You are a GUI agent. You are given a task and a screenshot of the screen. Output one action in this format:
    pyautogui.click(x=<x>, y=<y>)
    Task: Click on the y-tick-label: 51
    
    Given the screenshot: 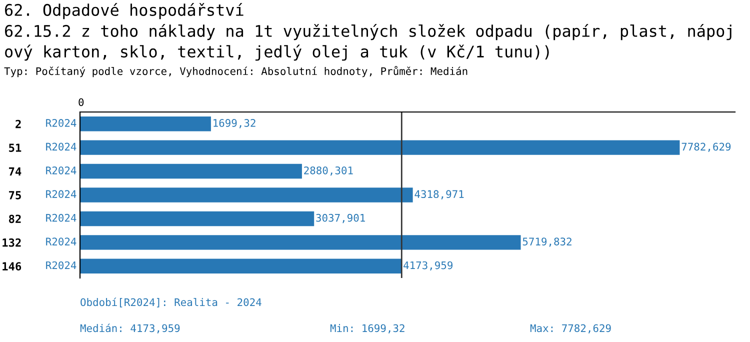 What is the action you would take?
    pyautogui.click(x=15, y=148)
    